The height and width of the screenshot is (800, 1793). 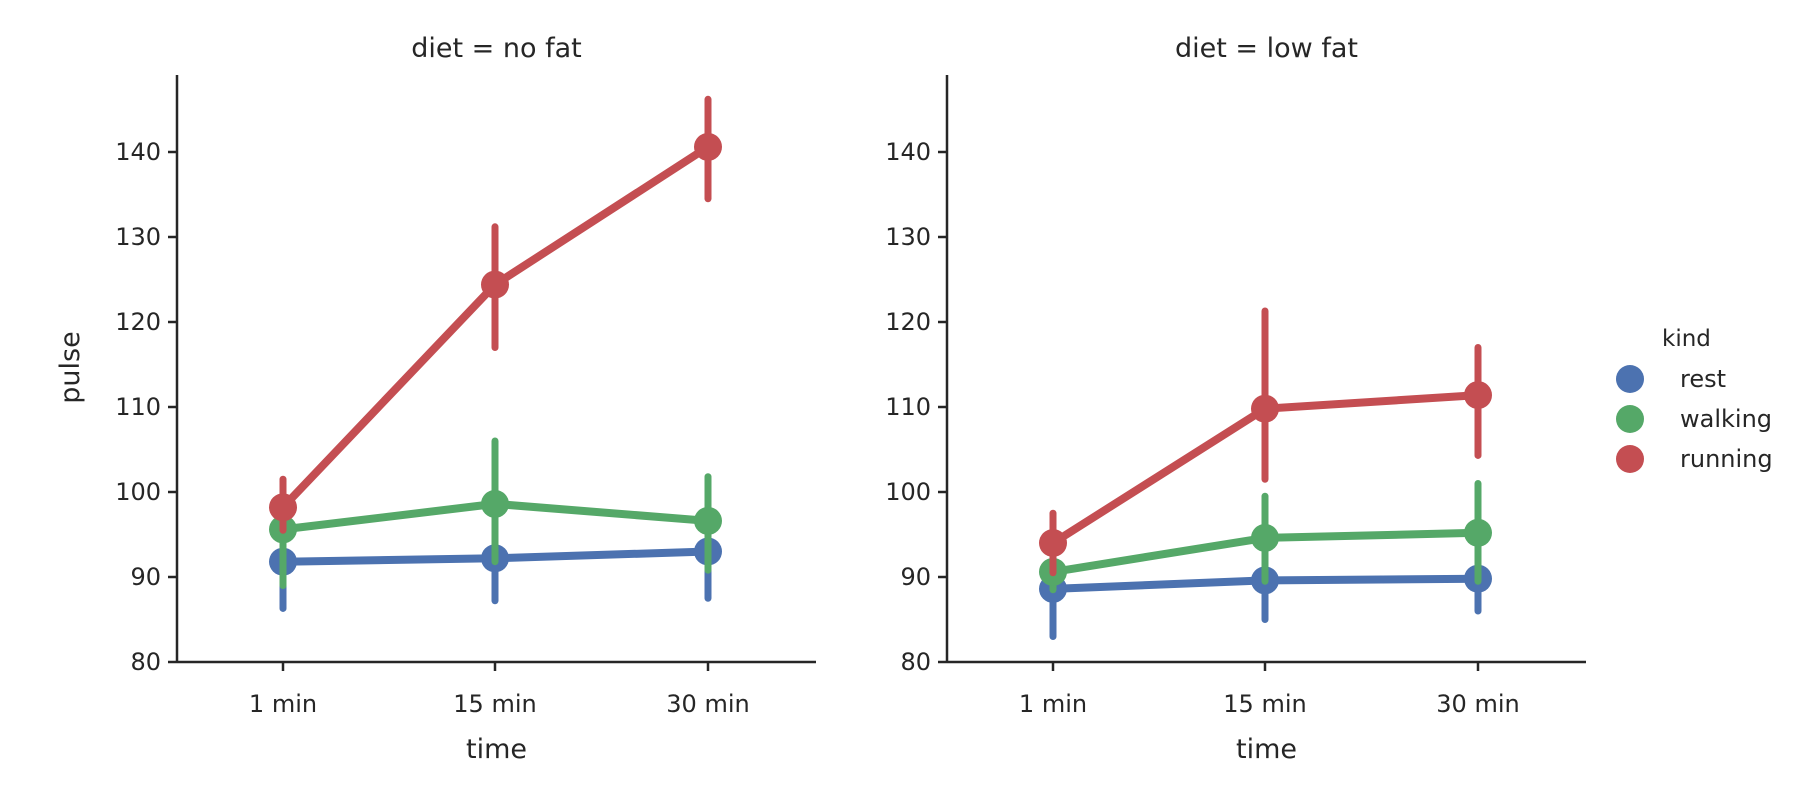 I want to click on legend: kind rest walking running, so click(x=1694, y=399).